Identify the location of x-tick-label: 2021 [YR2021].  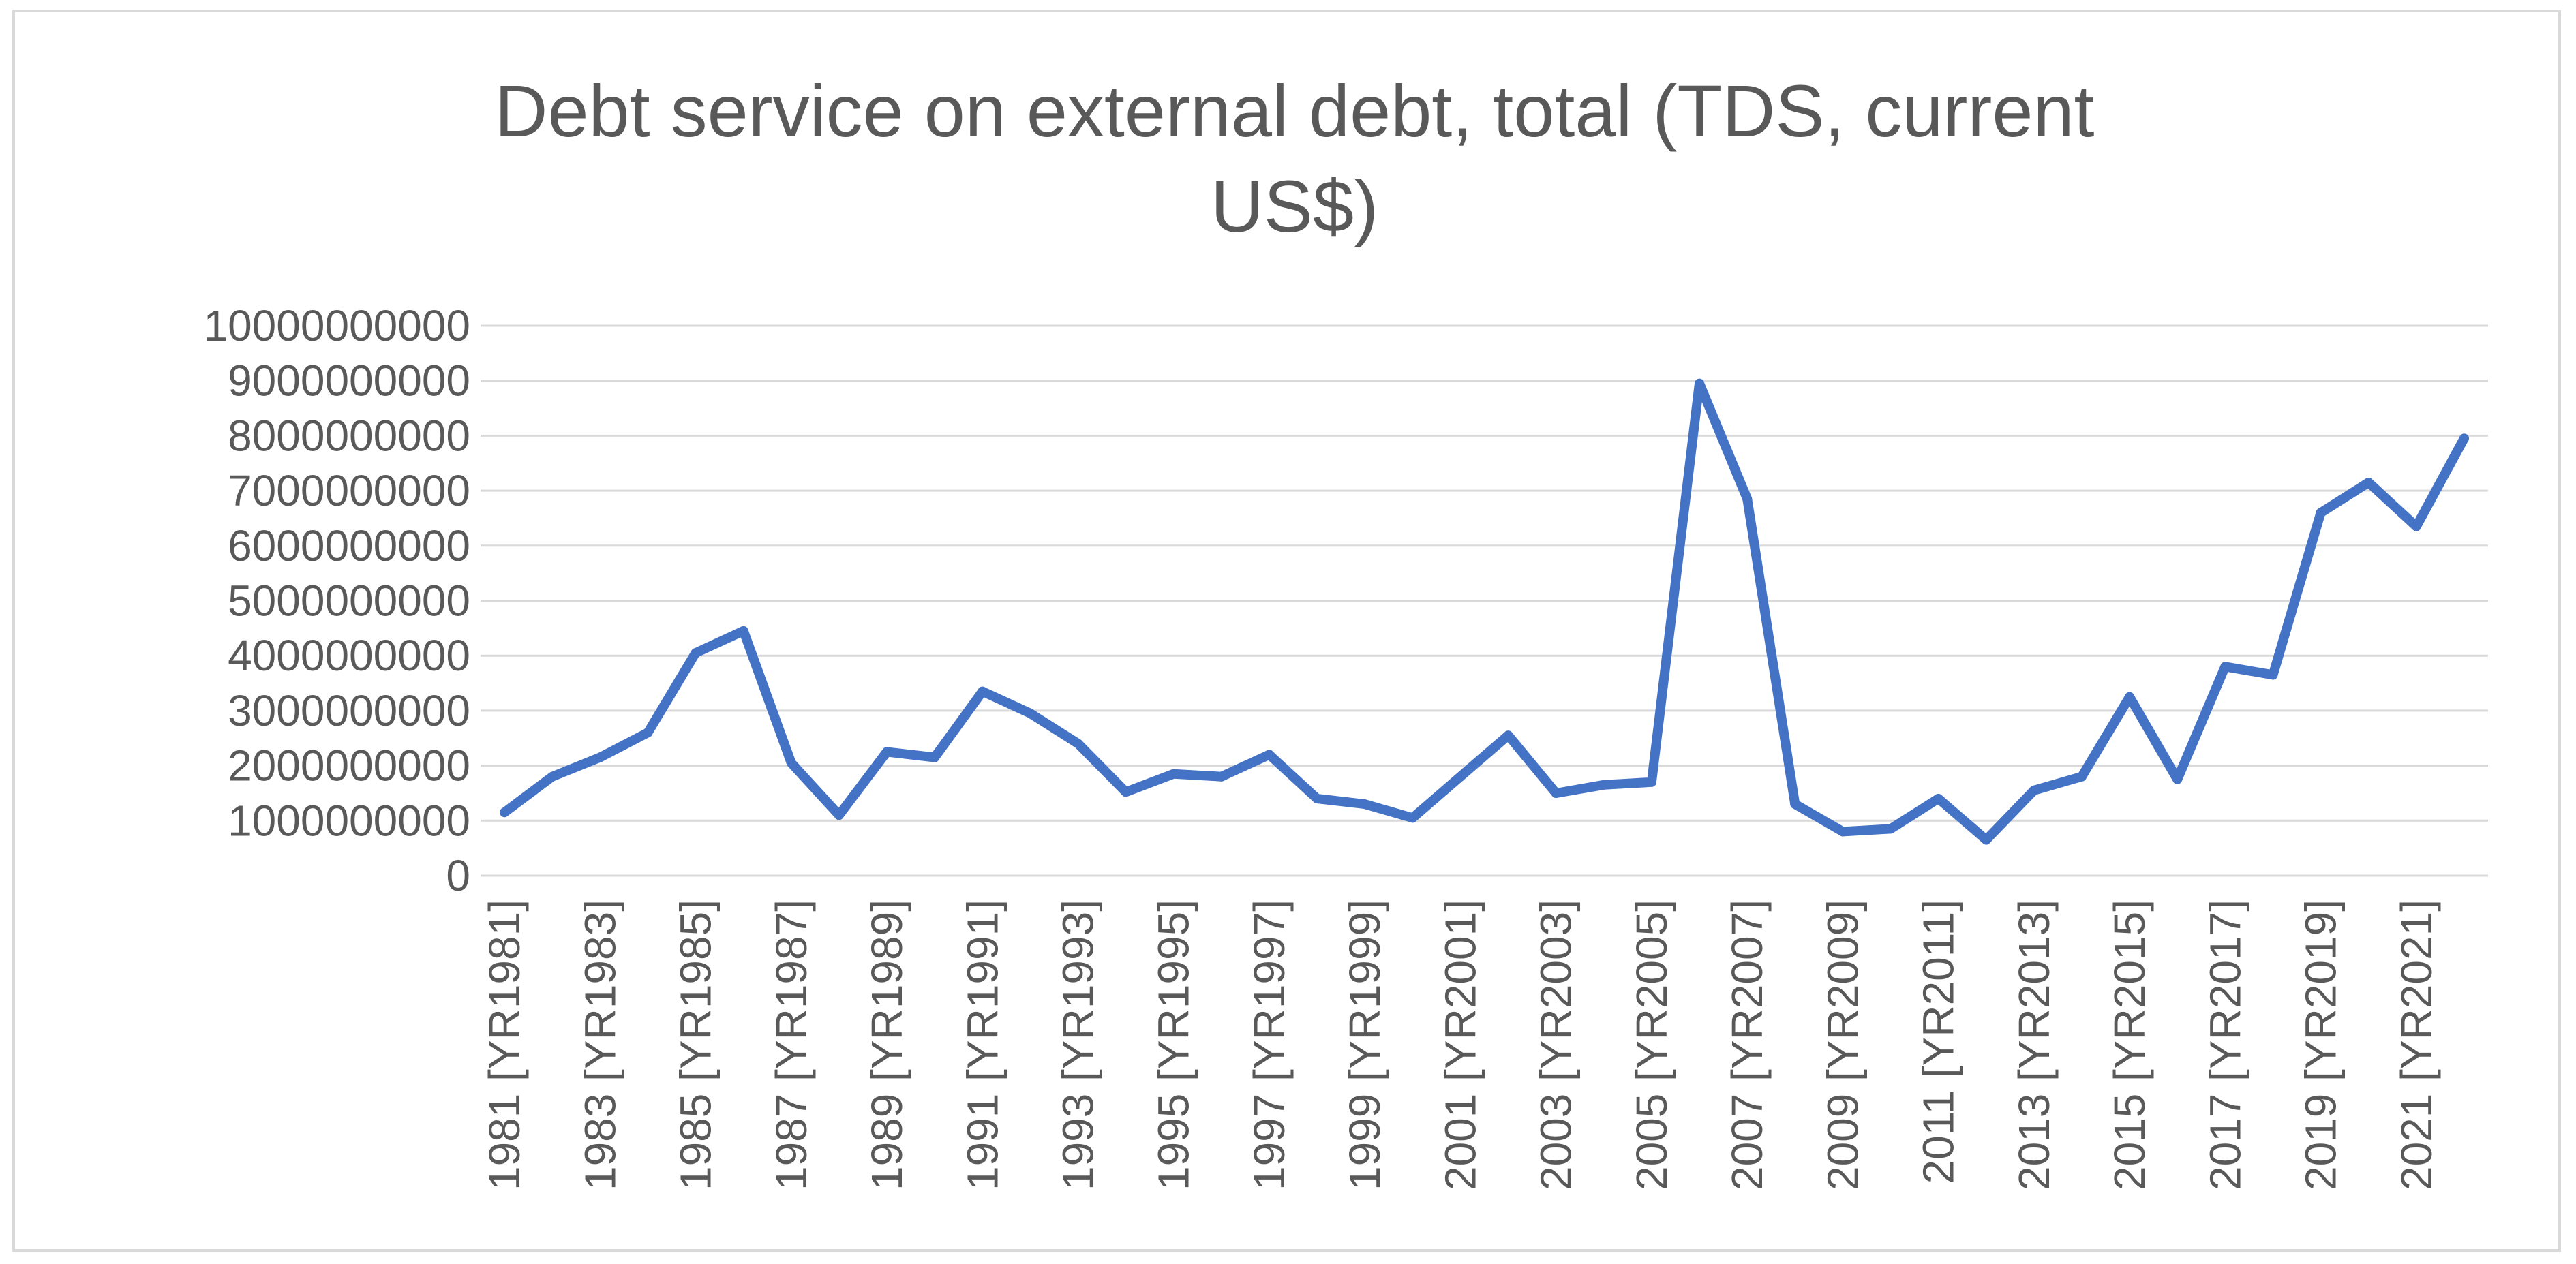
(2416, 1044).